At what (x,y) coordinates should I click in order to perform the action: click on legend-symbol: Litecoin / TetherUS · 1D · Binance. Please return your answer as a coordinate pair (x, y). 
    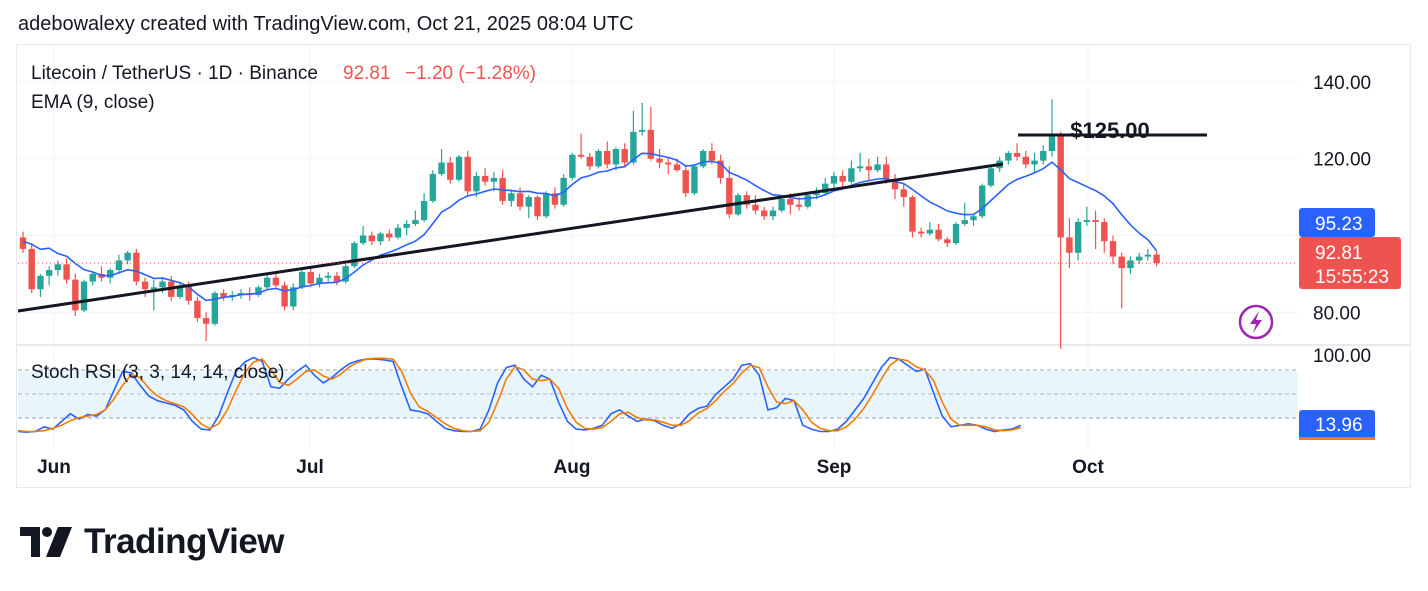
    Looking at the image, I should click on (174, 73).